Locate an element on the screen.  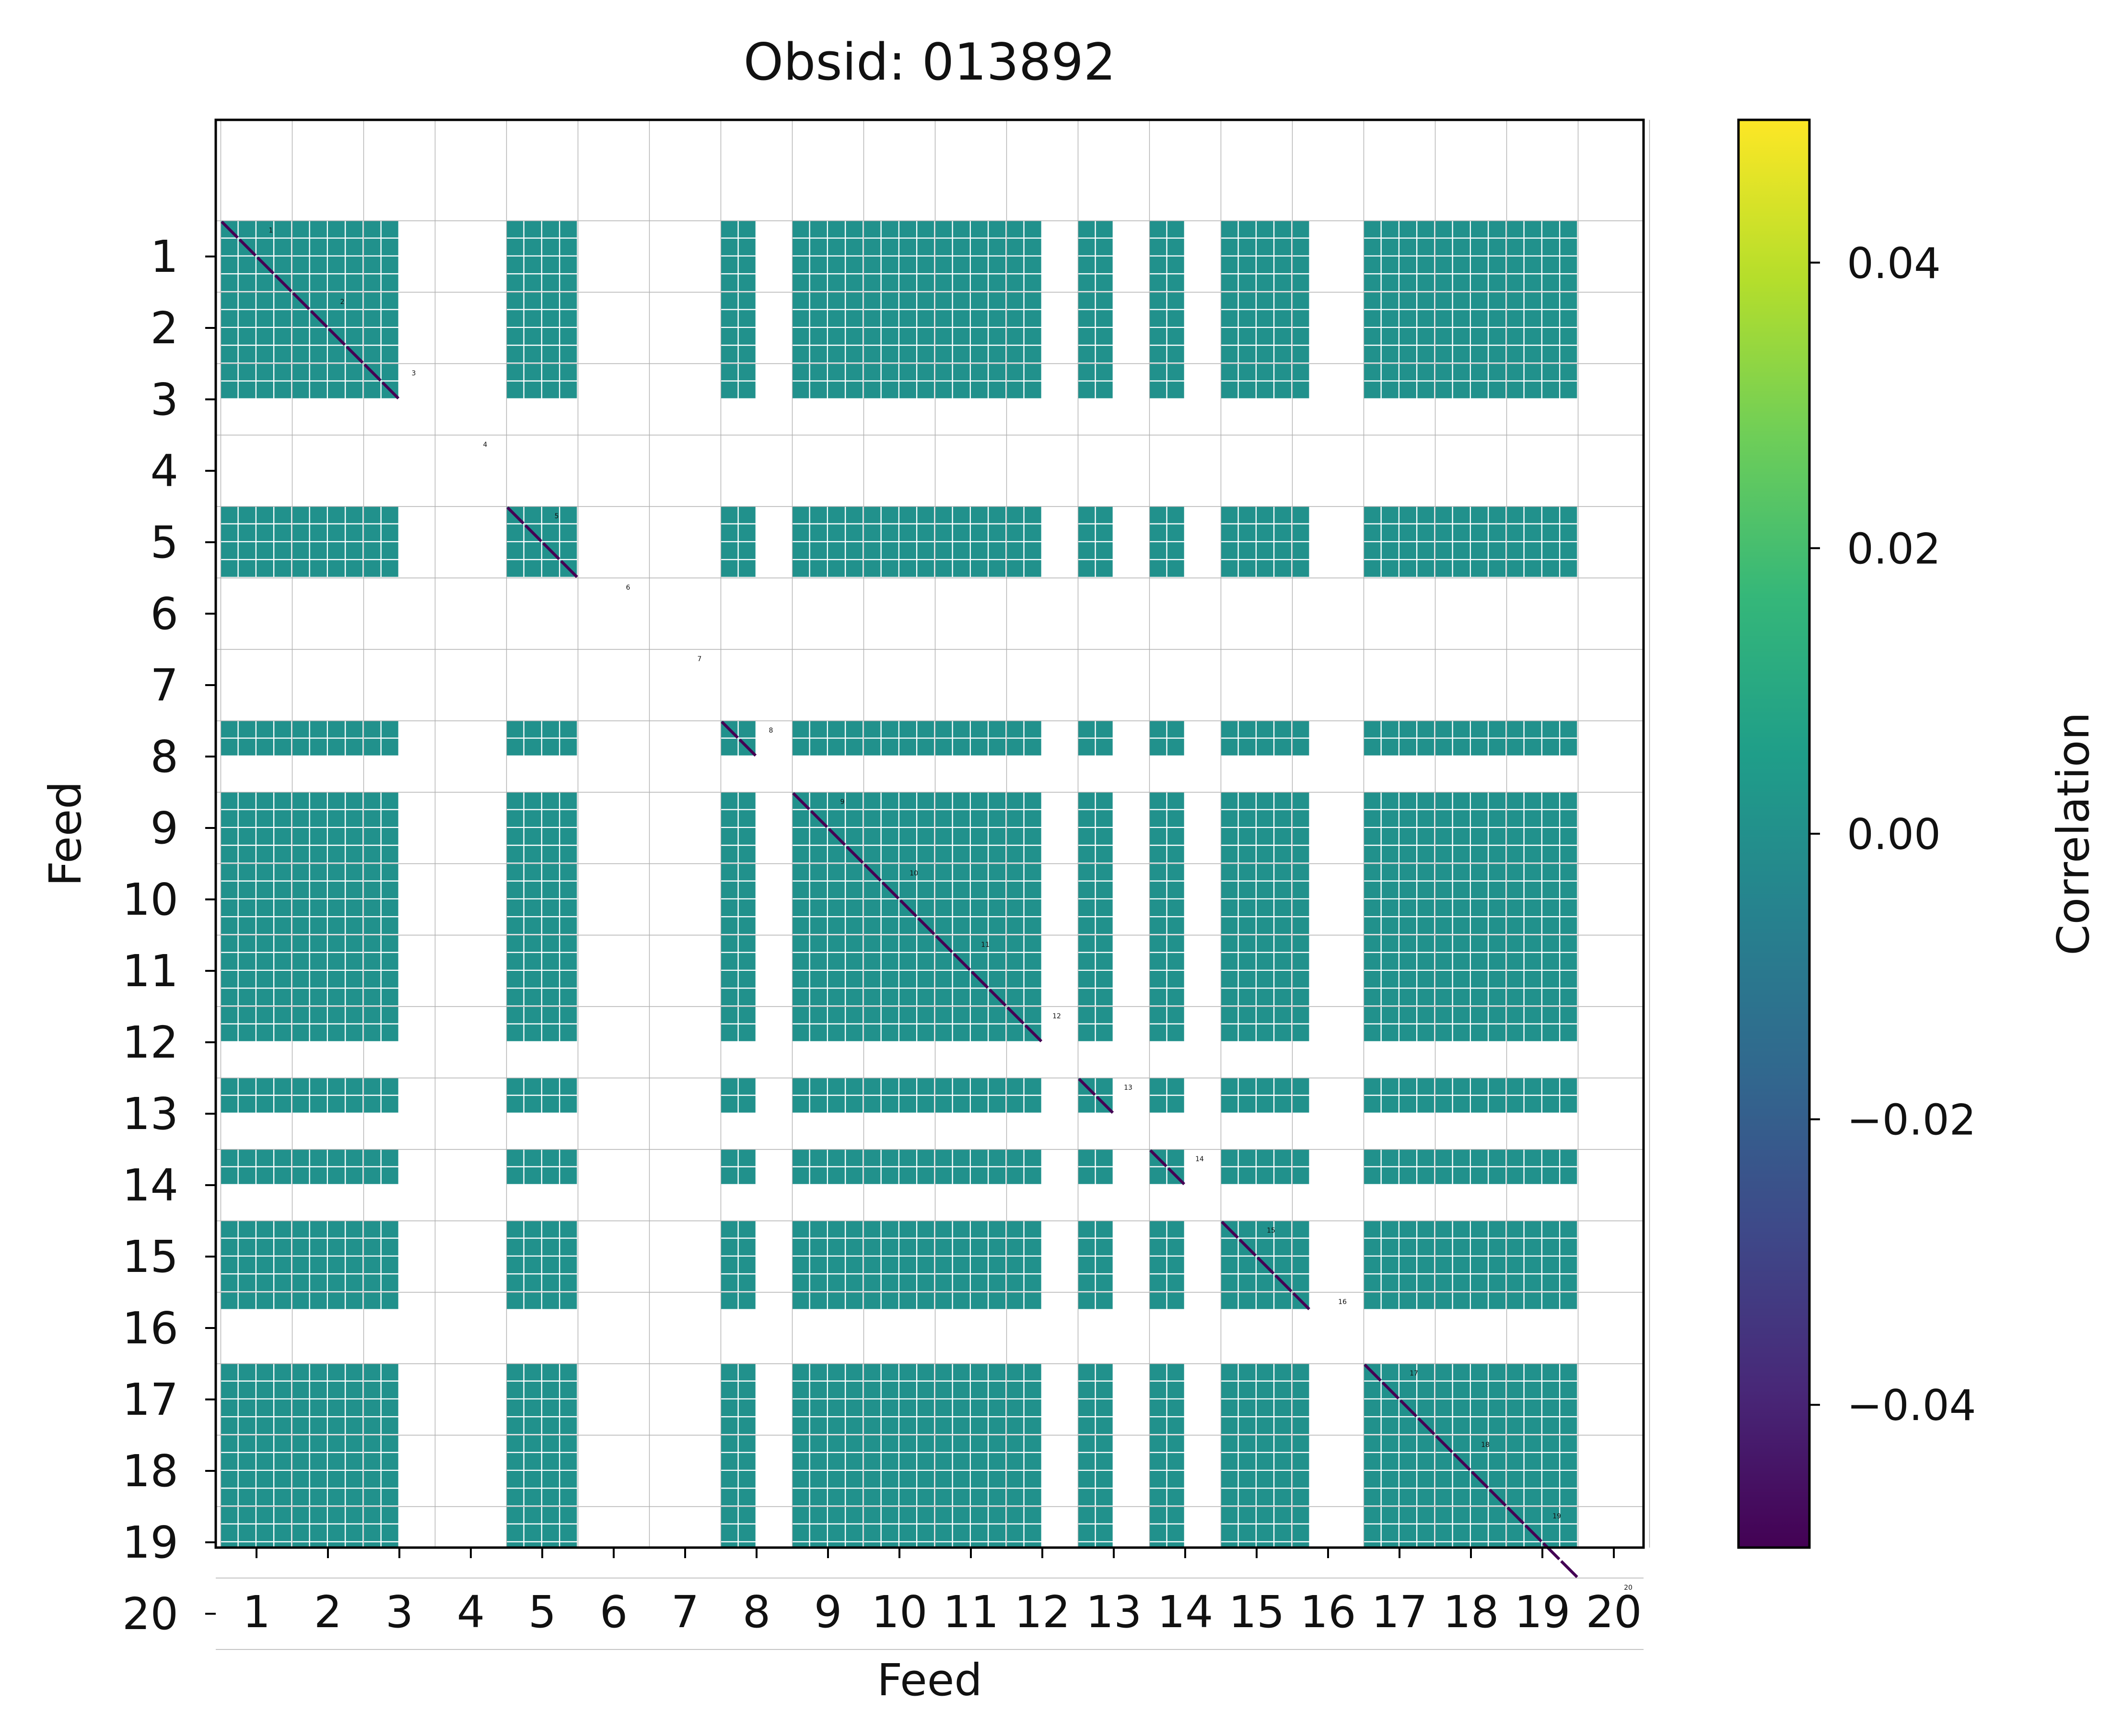
x-axis-label: Feed is located at coordinates (929, 1680).